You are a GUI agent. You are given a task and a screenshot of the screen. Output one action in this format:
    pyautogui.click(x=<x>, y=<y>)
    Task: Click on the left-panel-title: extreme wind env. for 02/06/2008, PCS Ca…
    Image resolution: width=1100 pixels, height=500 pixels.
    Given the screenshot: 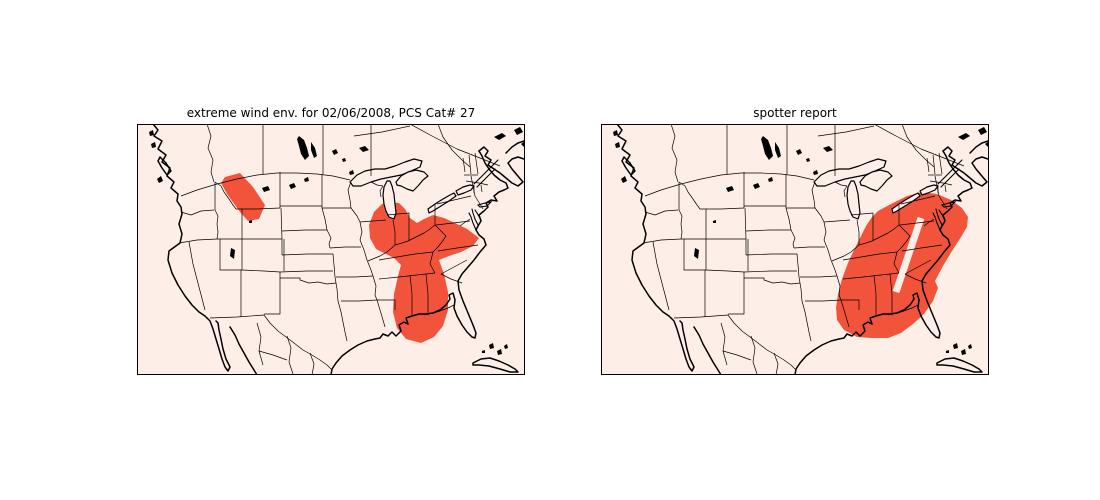 What is the action you would take?
    pyautogui.click(x=331, y=113)
    